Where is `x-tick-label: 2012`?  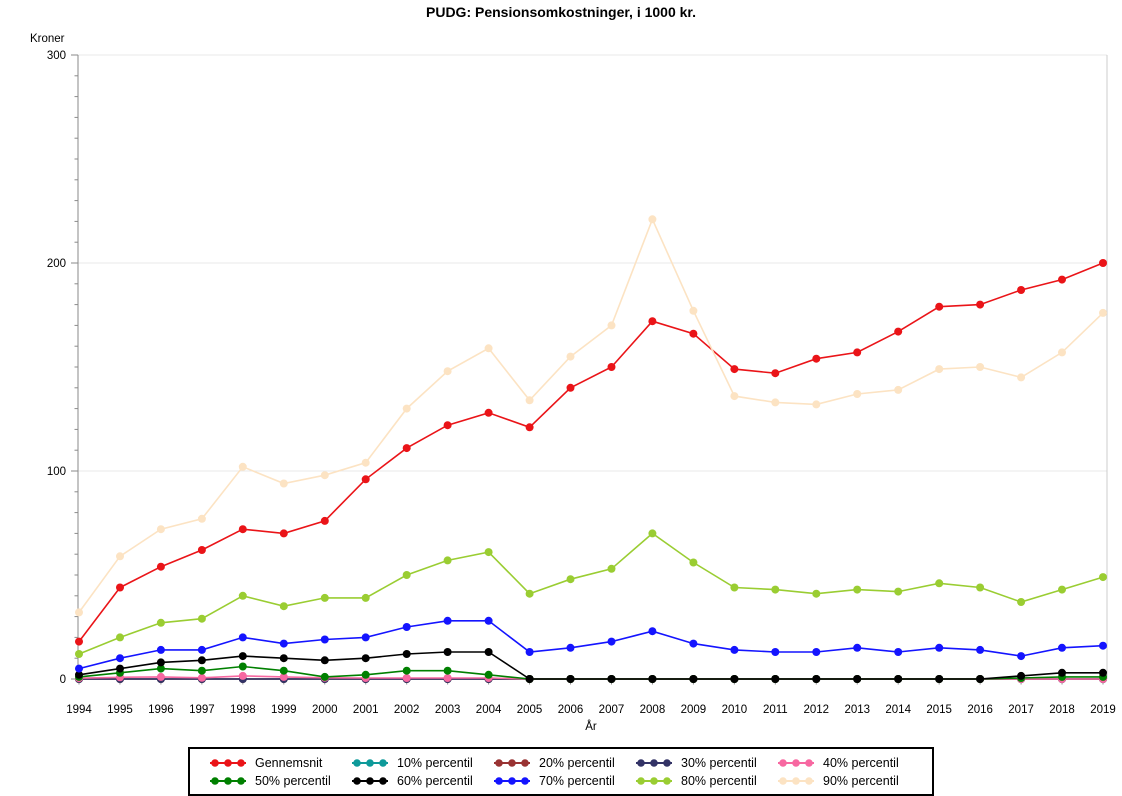
x-tick-label: 2012 is located at coordinates (816, 710).